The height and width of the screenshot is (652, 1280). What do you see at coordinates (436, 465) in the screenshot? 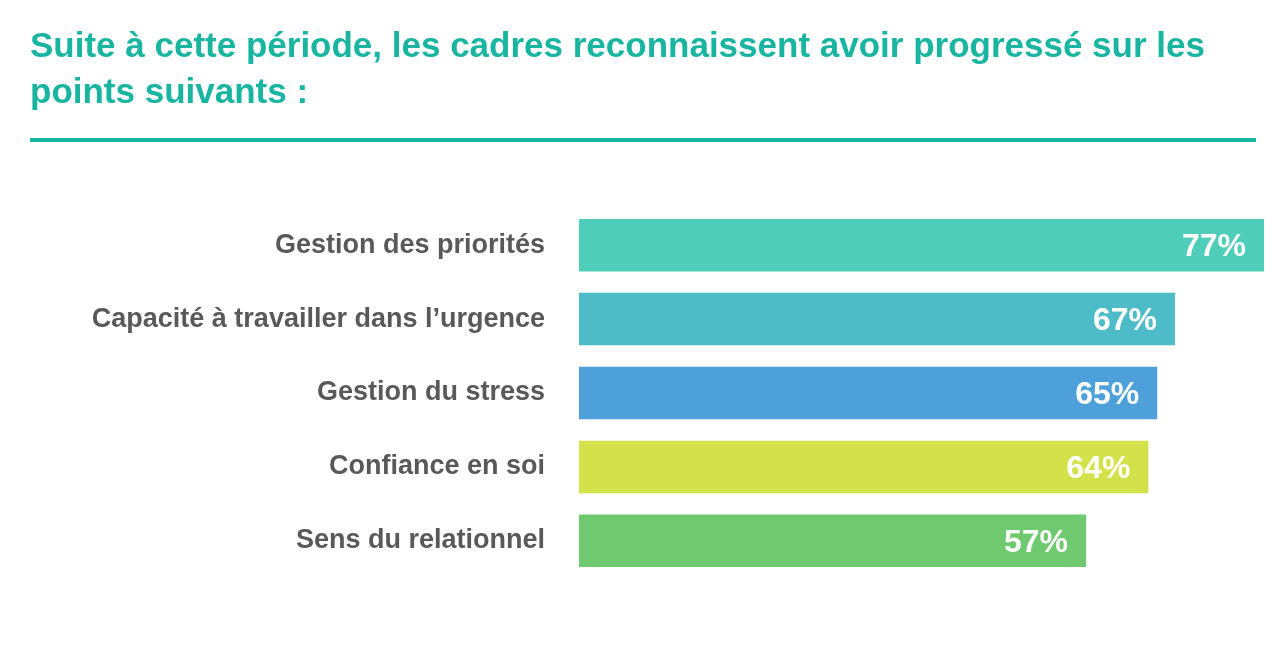
I see `y-tick-label: Confiance en soi` at bounding box center [436, 465].